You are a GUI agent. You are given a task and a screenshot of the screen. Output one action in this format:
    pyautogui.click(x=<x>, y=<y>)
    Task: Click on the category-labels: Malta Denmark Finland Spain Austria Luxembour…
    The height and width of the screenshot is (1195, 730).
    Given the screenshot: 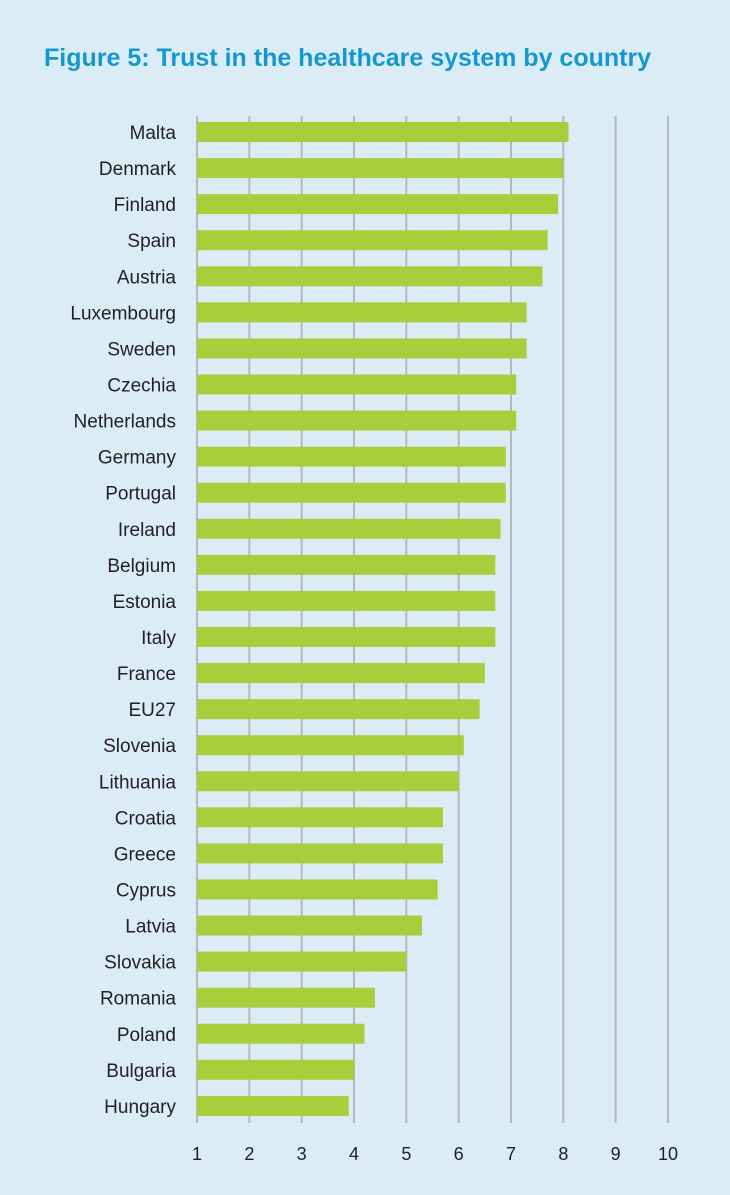 What is the action you would take?
    pyautogui.click(x=123, y=620)
    